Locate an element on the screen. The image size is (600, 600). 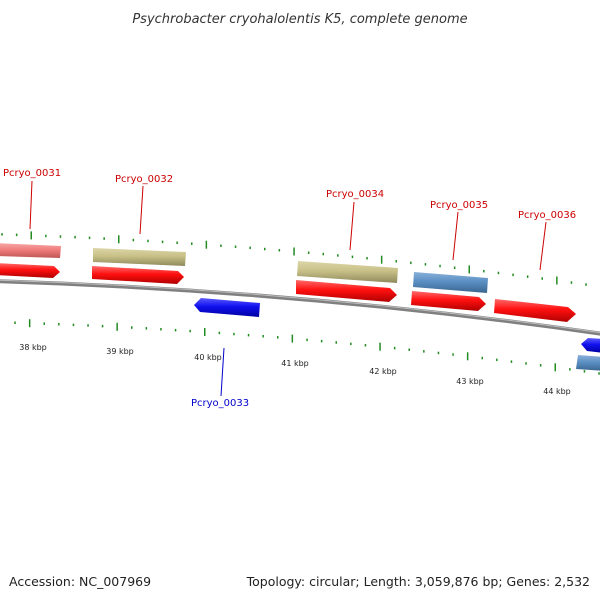
gene-label-pcryo-0036: Pcryo_0036 is located at coordinates (547, 215).